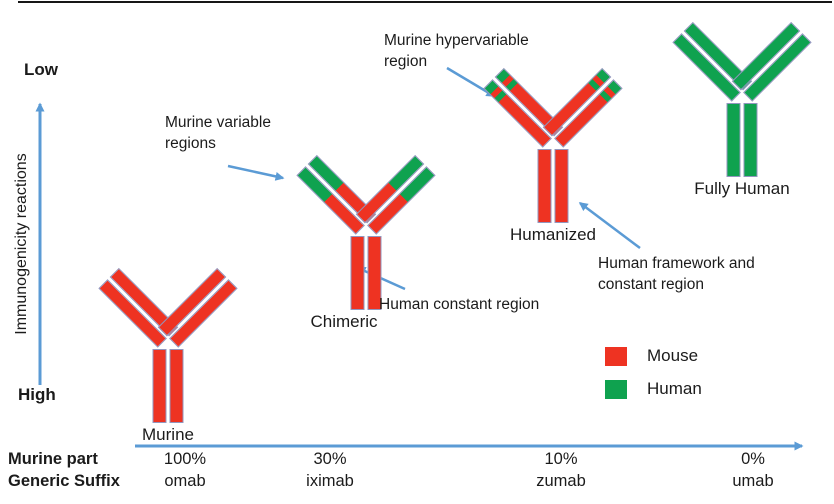  I want to click on annotation-line: region, so click(406, 61).